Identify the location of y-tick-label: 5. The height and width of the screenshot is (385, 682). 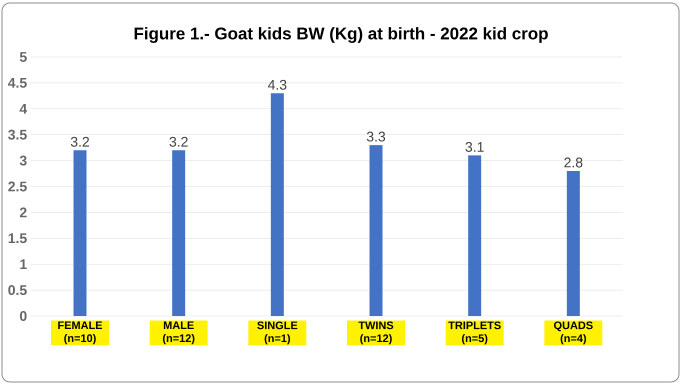
(23, 57).